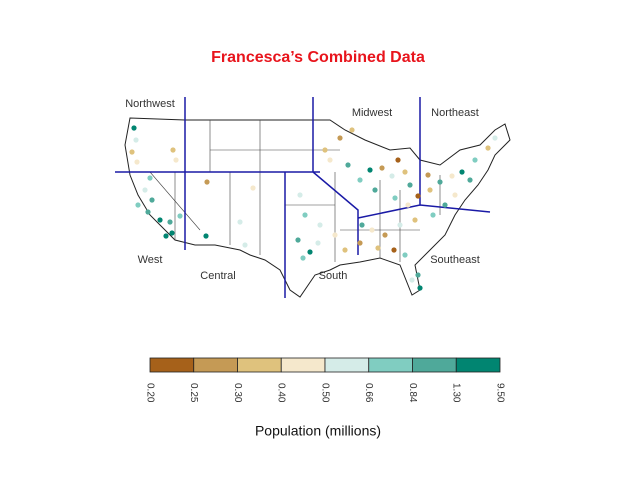 The height and width of the screenshot is (478, 638). I want to click on region-label: Midwest, so click(372, 113).